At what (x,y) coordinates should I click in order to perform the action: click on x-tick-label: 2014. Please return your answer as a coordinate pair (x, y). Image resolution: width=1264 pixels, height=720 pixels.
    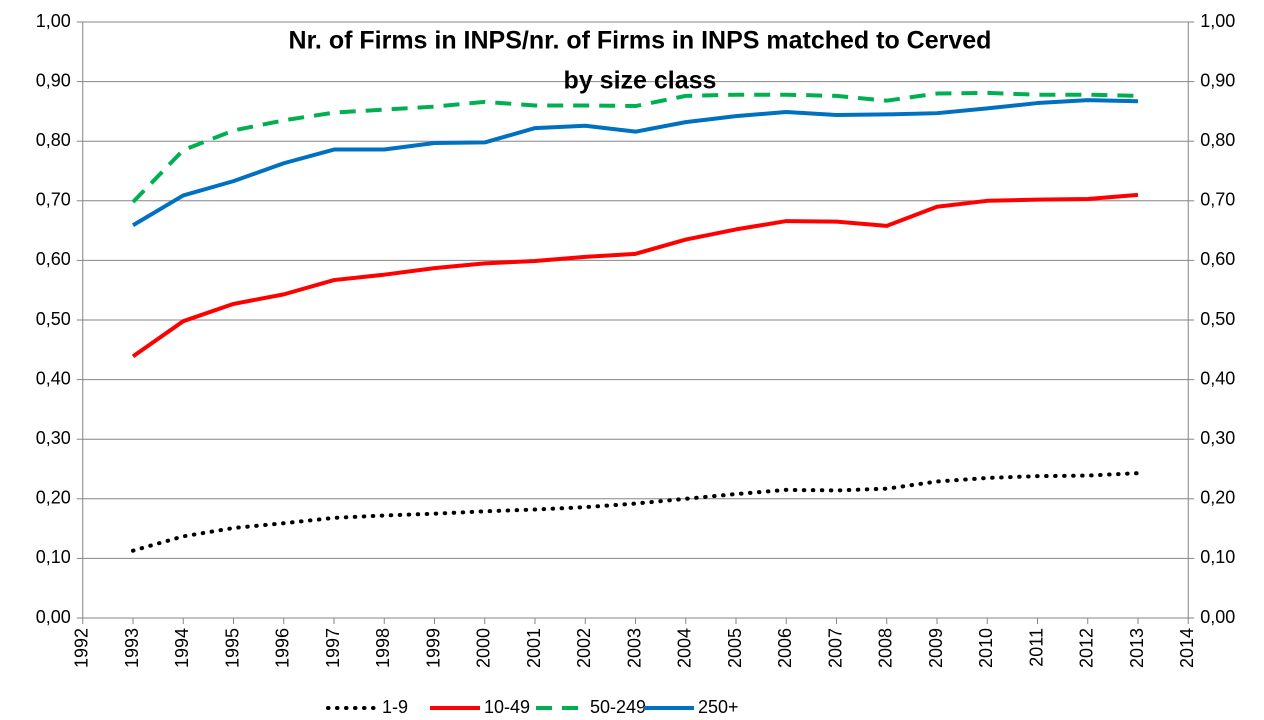
    Looking at the image, I should click on (1187, 648).